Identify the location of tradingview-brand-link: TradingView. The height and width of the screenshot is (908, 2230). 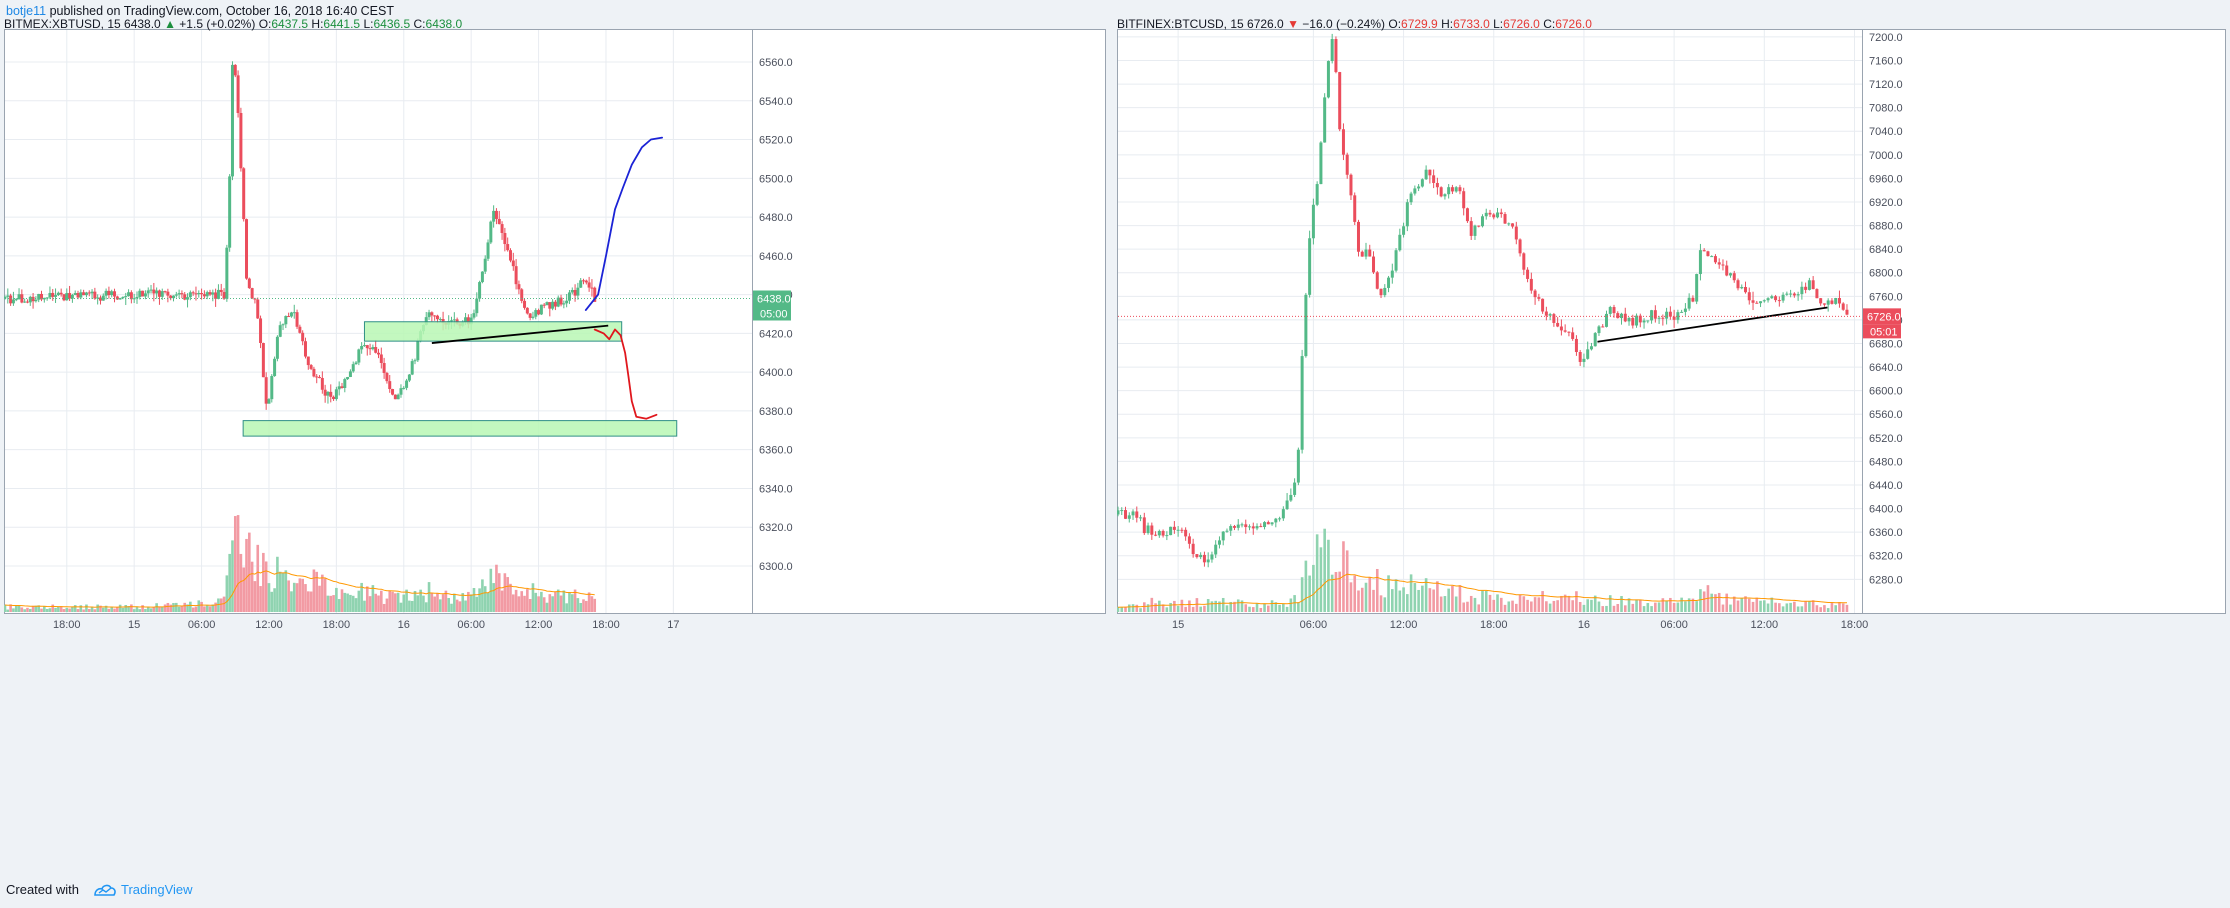
(156, 889).